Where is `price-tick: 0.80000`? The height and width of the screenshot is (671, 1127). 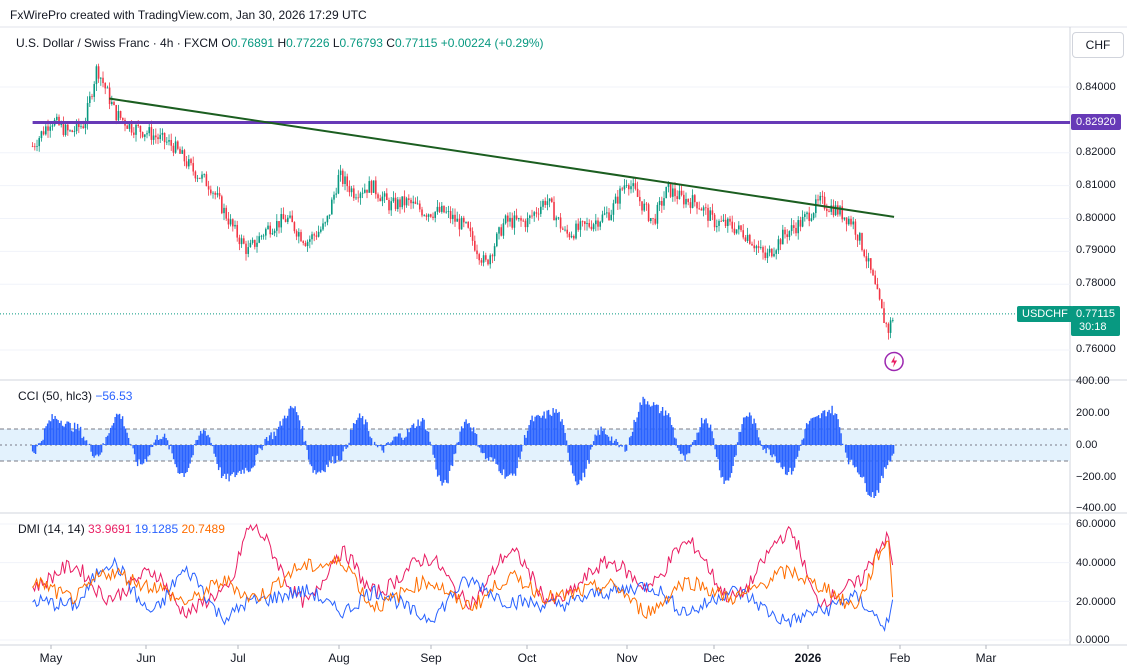
price-tick: 0.80000 is located at coordinates (1096, 218).